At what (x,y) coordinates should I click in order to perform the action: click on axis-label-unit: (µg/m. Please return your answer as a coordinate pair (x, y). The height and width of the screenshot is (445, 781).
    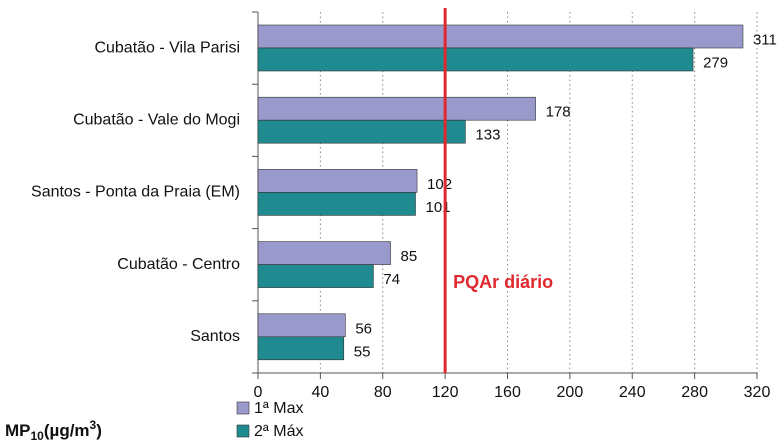
    Looking at the image, I should click on (67, 430).